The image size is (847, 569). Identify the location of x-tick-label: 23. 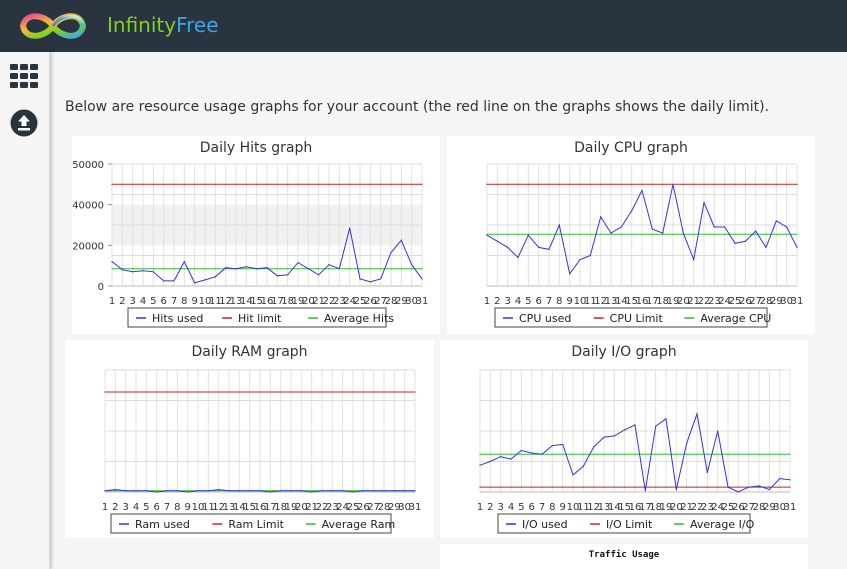
(339, 301).